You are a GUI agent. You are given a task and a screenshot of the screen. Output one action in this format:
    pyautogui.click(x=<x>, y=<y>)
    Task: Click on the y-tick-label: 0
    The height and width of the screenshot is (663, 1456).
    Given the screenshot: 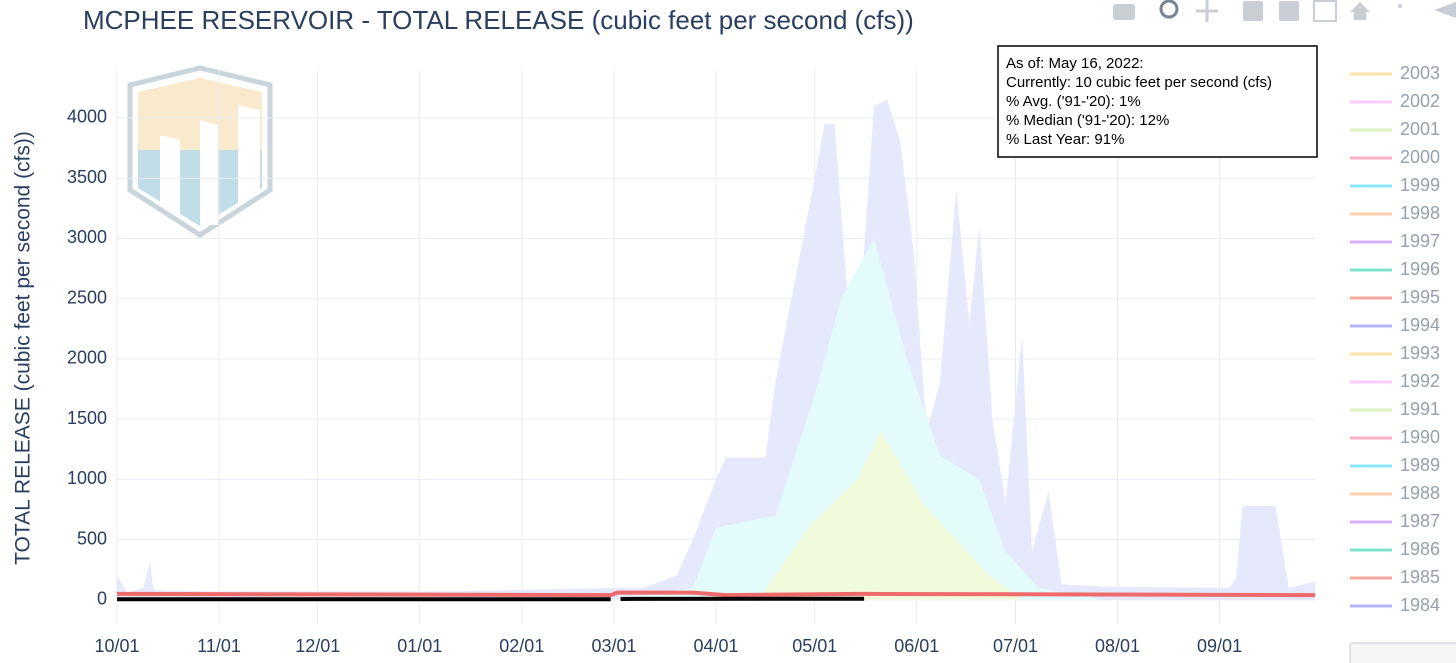 What is the action you would take?
    pyautogui.click(x=102, y=599)
    